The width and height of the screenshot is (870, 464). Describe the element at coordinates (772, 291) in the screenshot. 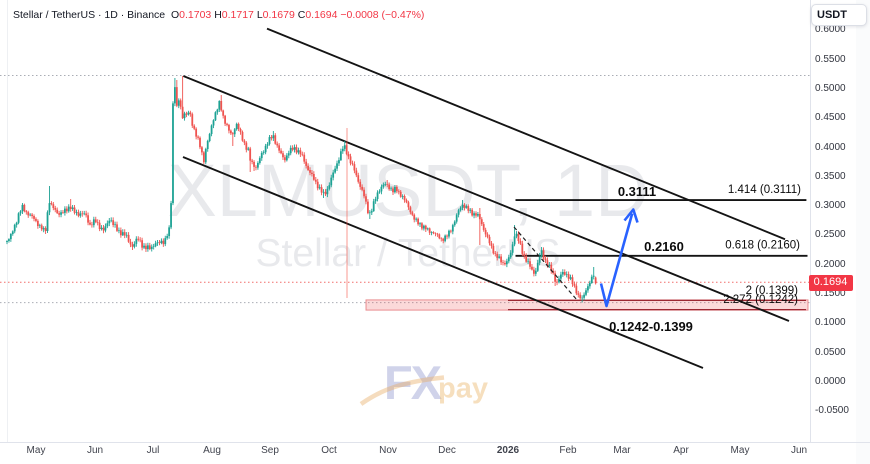

I see `svg-text: 2 (0.1399)` at that location.